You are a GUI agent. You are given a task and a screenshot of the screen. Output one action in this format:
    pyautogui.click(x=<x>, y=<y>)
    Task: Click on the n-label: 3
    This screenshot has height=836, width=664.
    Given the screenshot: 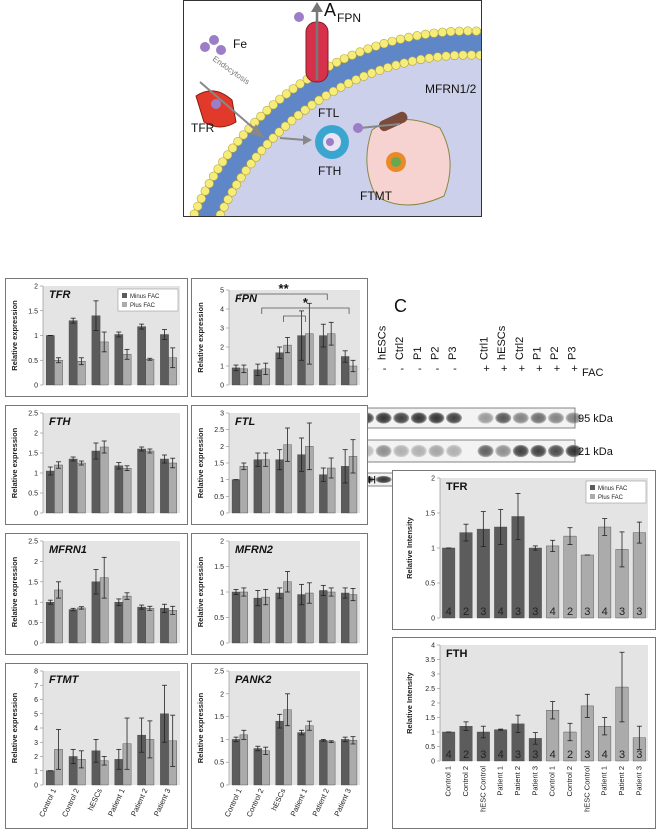 What is the action you would take?
    pyautogui.click(x=535, y=755)
    